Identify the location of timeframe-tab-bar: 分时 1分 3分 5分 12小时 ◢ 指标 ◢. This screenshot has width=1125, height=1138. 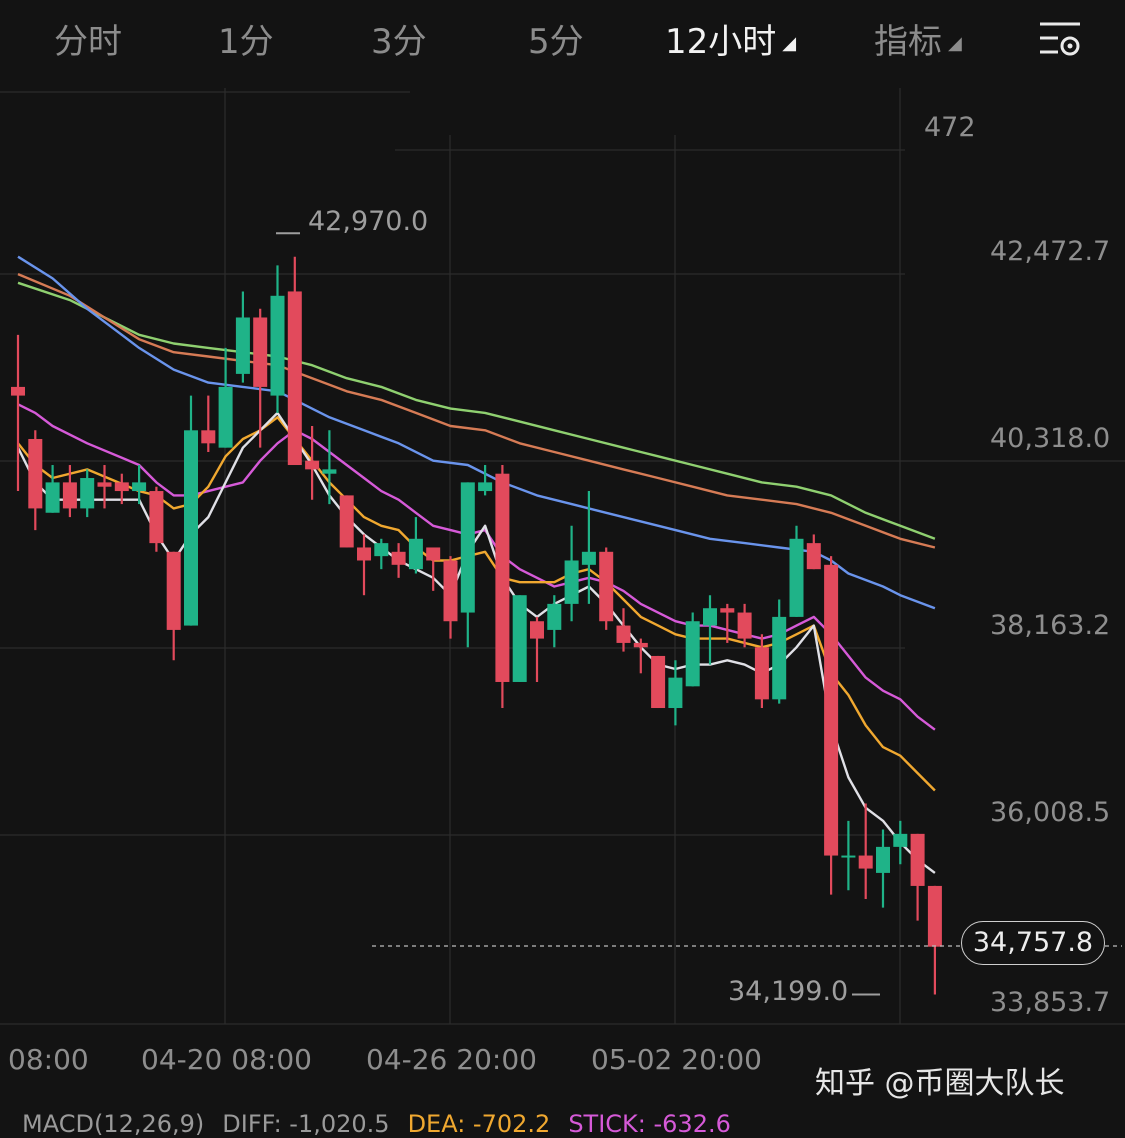
(562, 40).